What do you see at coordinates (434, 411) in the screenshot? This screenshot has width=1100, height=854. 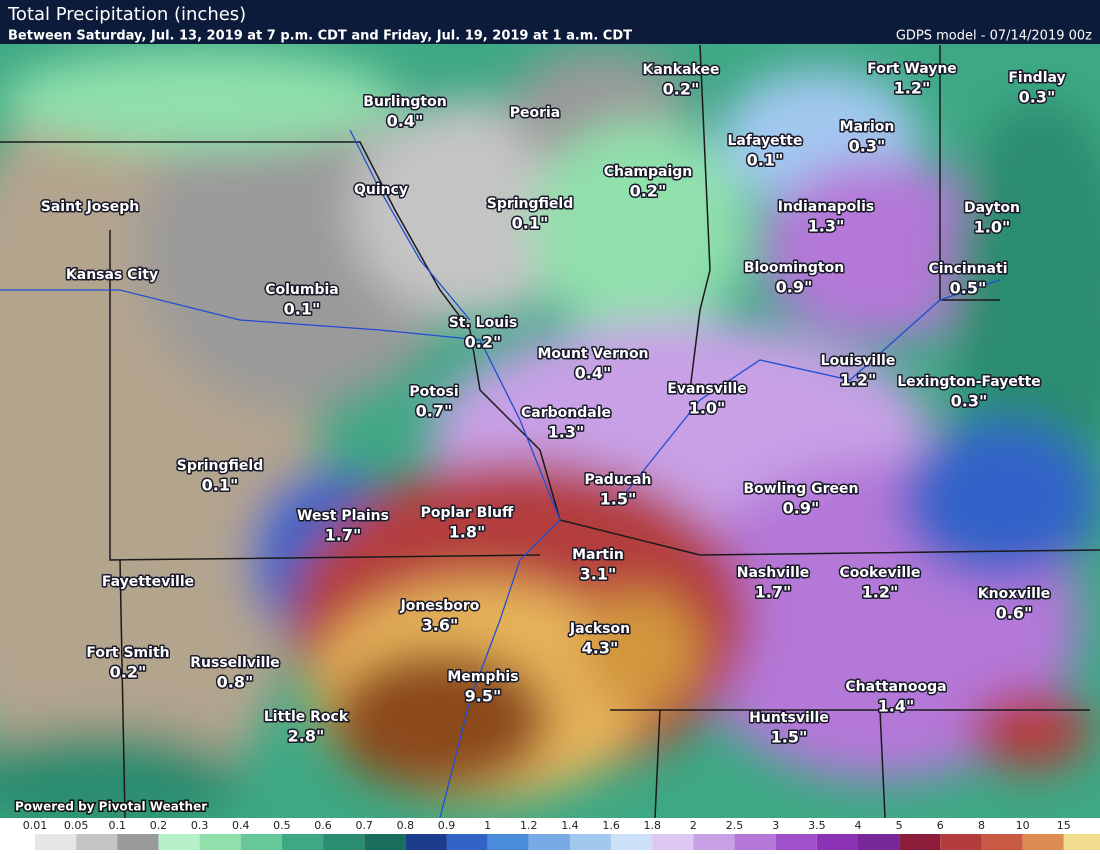 I see `city-amount: 0.7"` at bounding box center [434, 411].